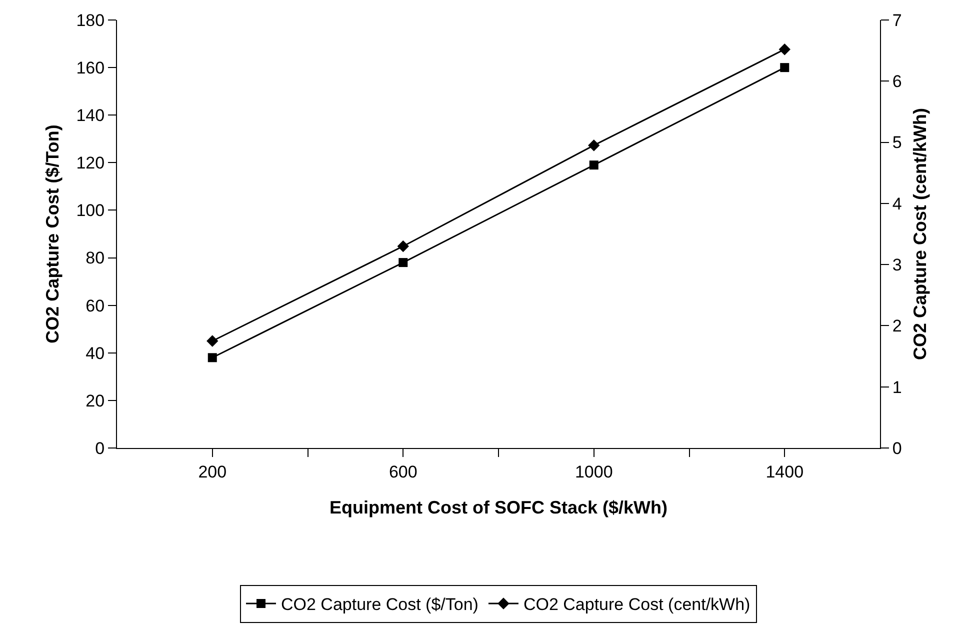 The width and height of the screenshot is (955, 635). Describe the element at coordinates (90, 20) in the screenshot. I see `y-tick-label: 180` at that location.